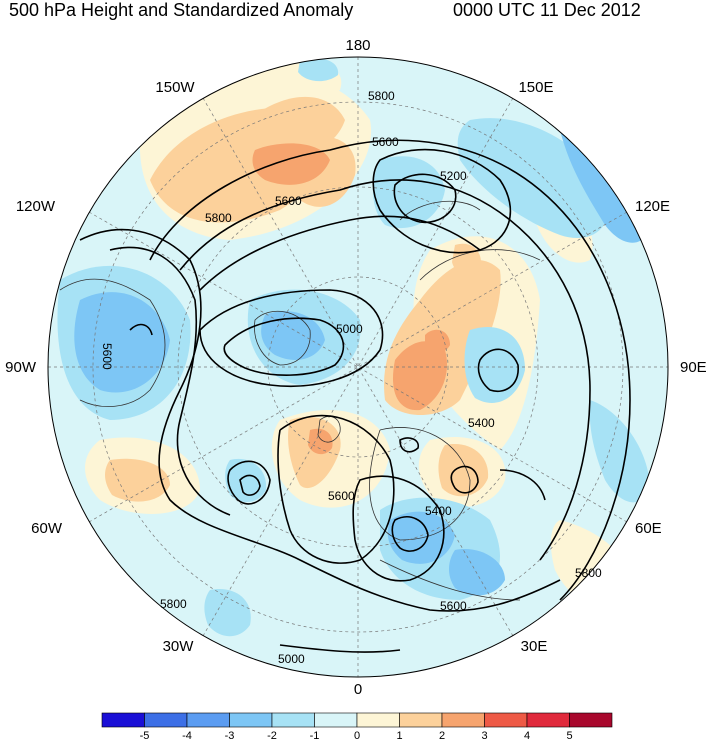 The image size is (709, 740). What do you see at coordinates (36, 206) in the screenshot?
I see `svg-text: 120W` at bounding box center [36, 206].